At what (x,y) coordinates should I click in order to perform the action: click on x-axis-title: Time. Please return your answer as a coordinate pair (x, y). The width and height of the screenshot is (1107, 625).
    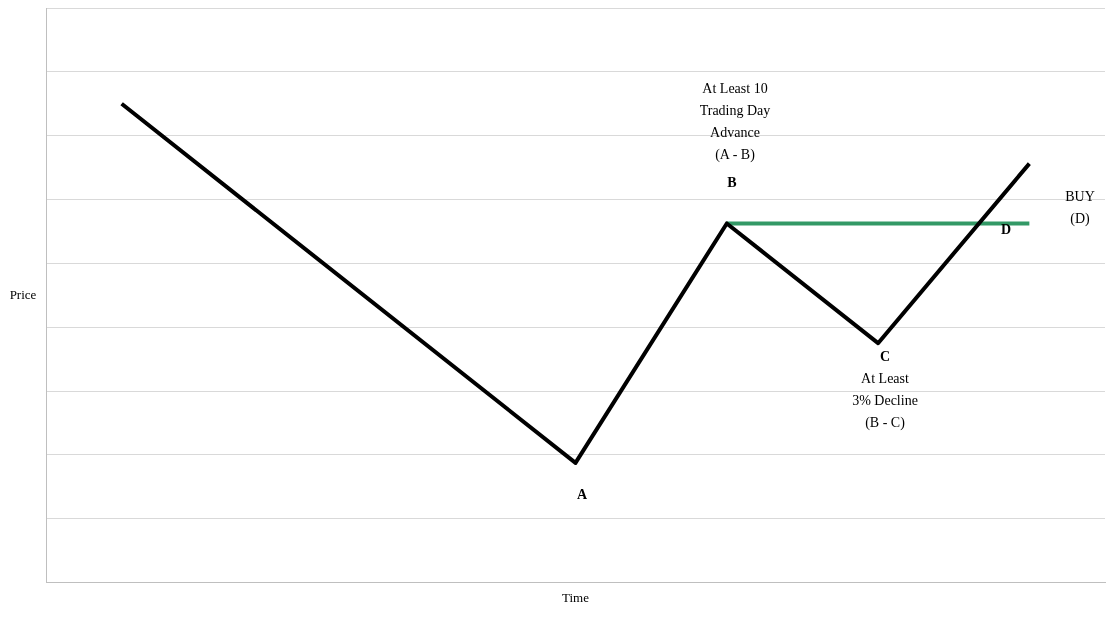
    Looking at the image, I should click on (576, 598).